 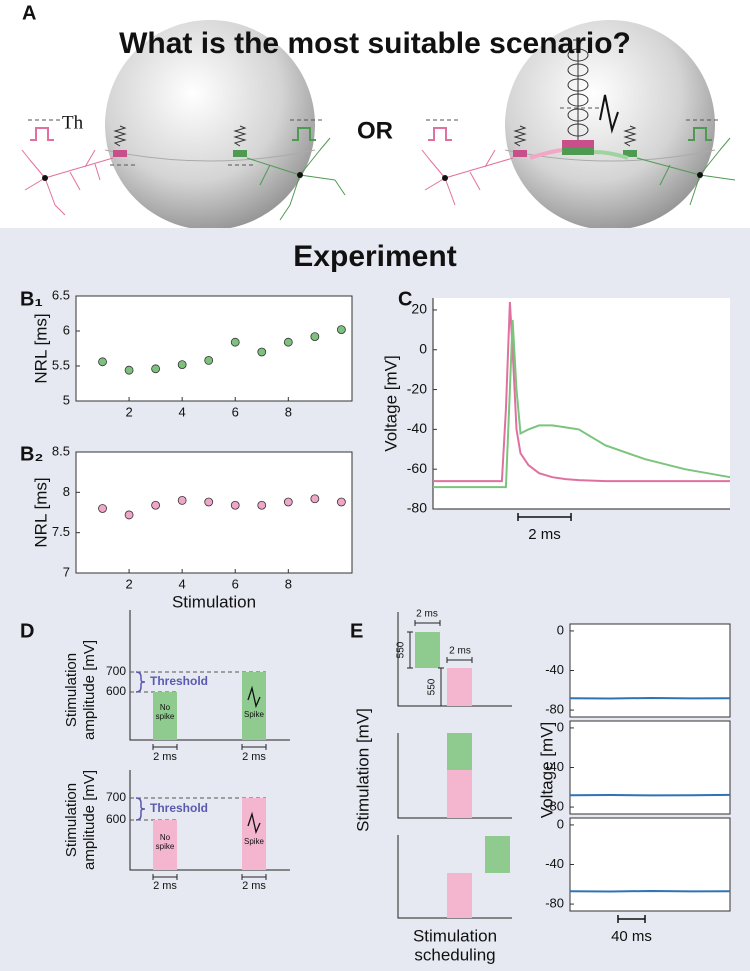 I want to click on section-title: Experiment, so click(x=374, y=256).